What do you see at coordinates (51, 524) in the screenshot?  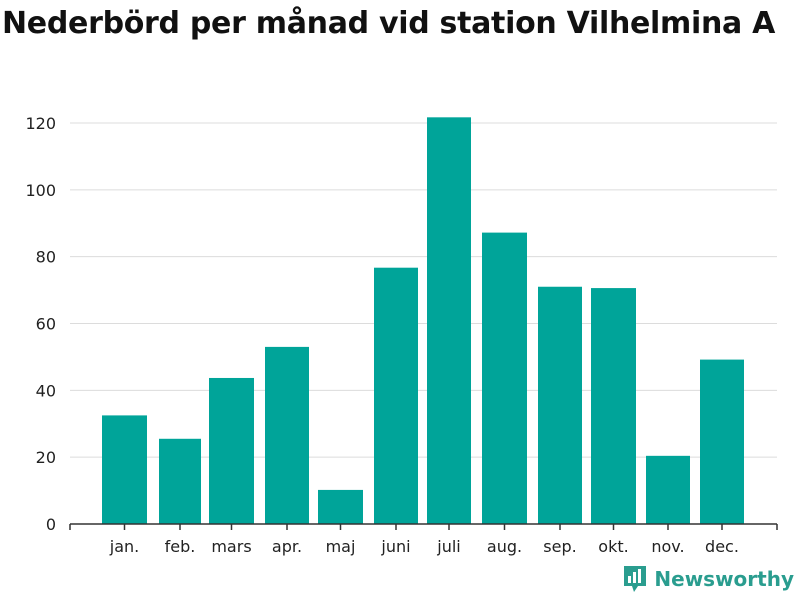 I see `y-tick-label: 0` at bounding box center [51, 524].